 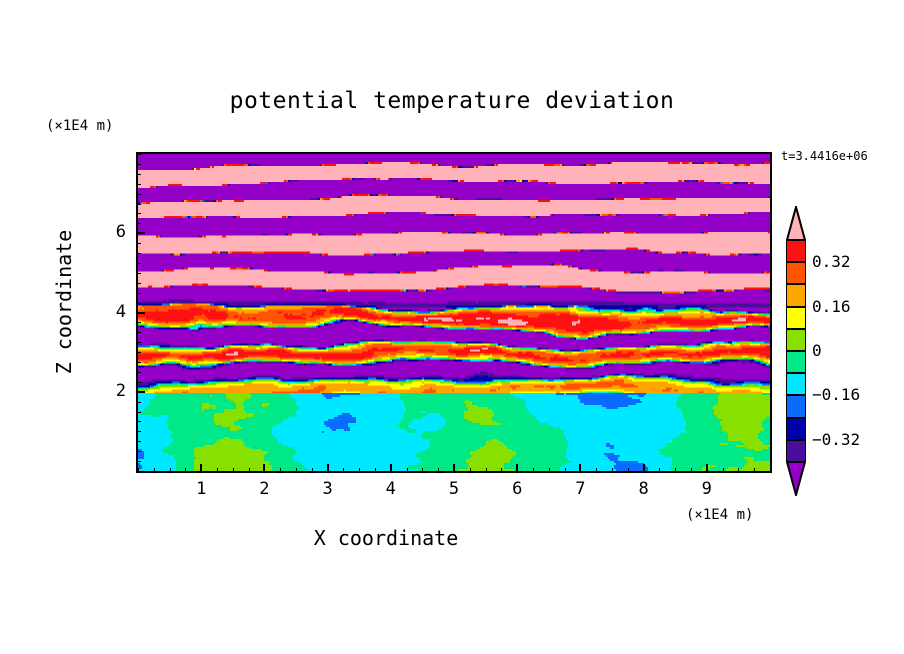 What do you see at coordinates (452, 101) in the screenshot?
I see `page-title: potential temperature deviation` at bounding box center [452, 101].